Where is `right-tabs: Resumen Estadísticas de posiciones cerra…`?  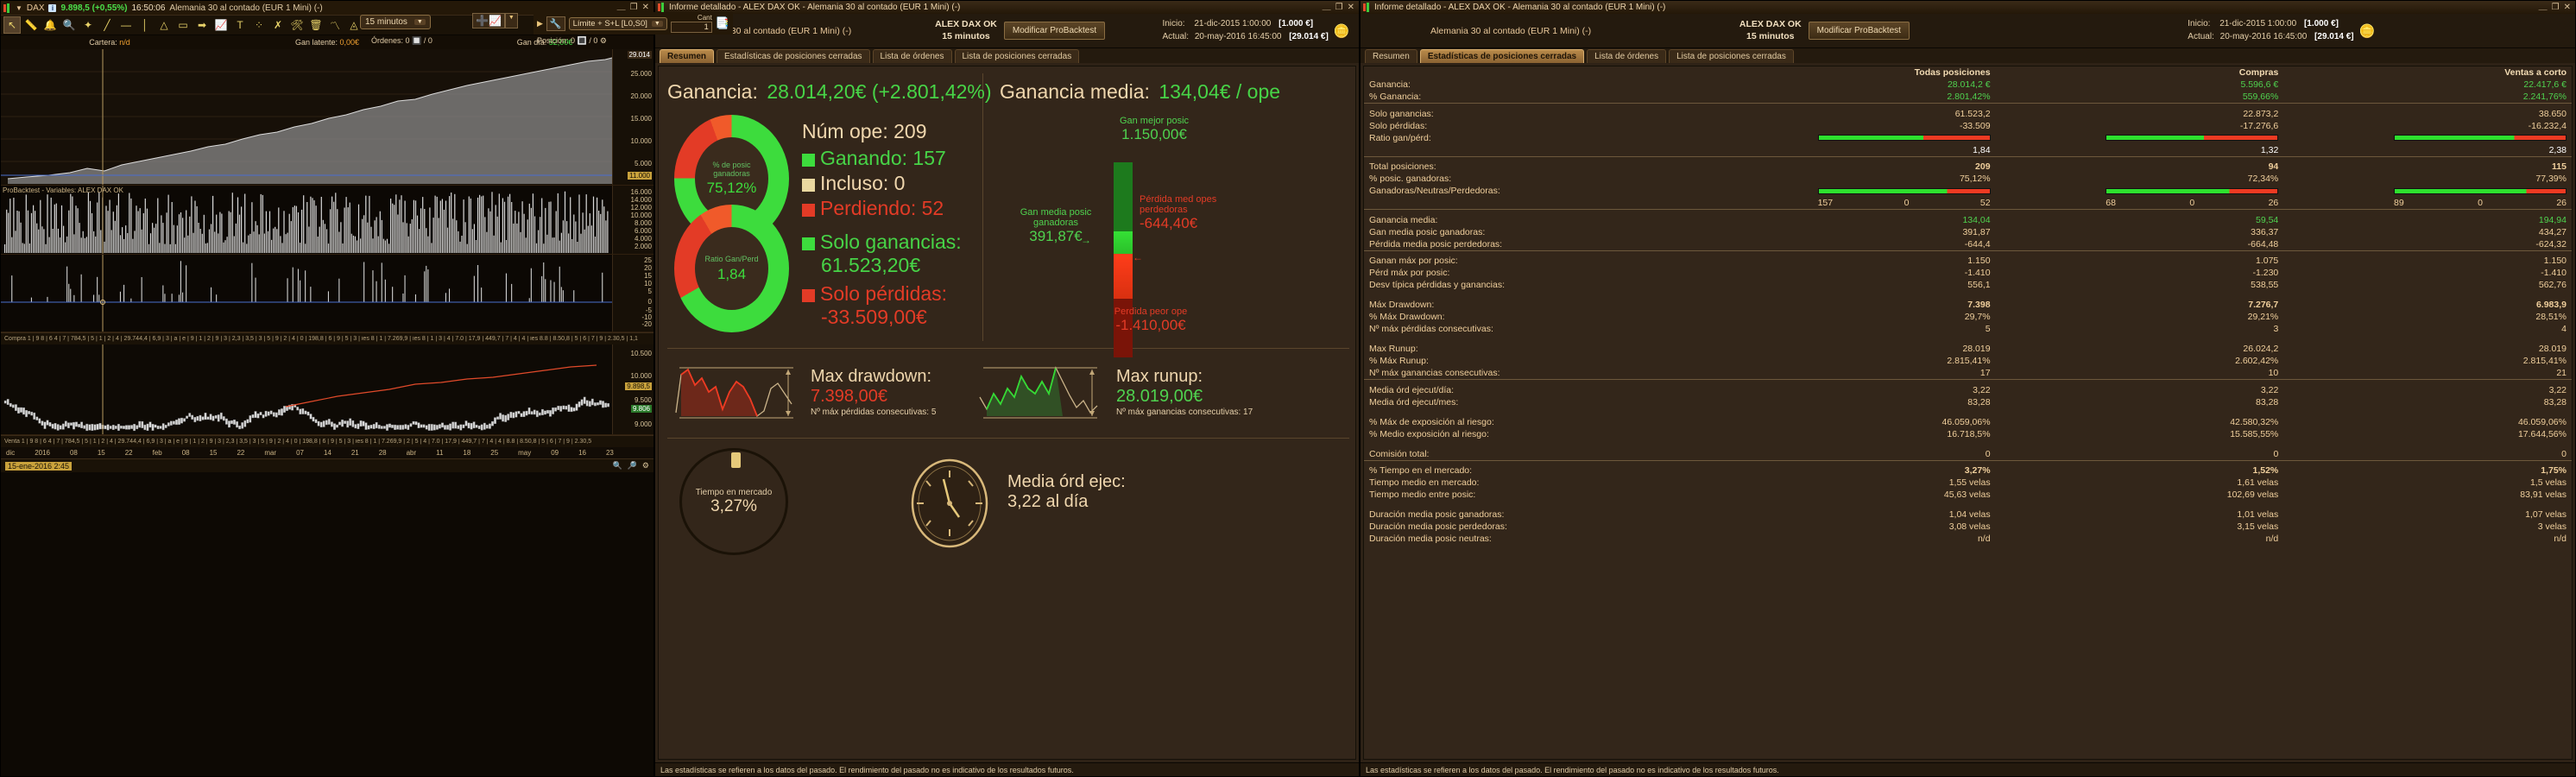
right-tabs: Resumen Estadísticas de posiciones cerra… is located at coordinates (1968, 55).